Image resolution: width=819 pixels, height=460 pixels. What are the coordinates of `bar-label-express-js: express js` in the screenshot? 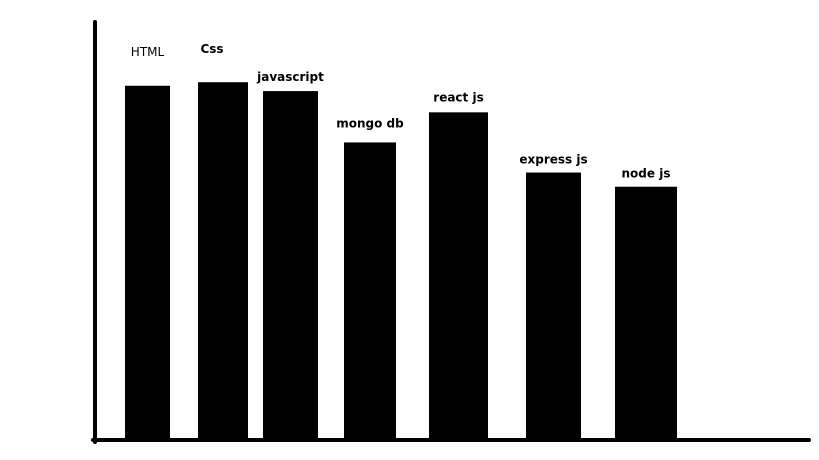 It's located at (553, 160).